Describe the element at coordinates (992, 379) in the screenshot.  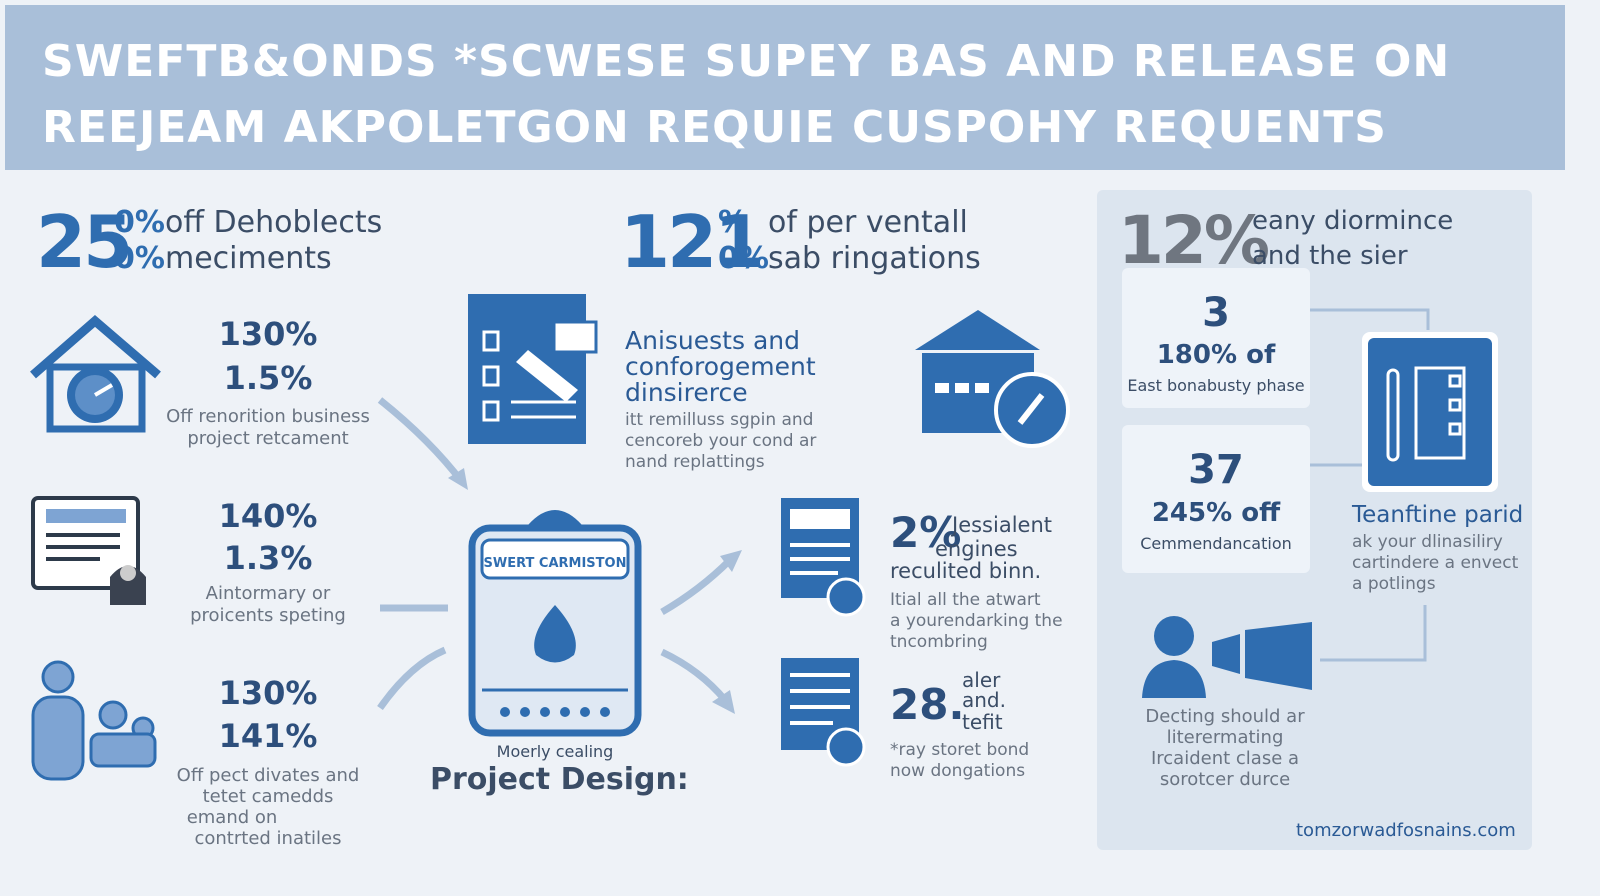
I see `building-icon` at that location.